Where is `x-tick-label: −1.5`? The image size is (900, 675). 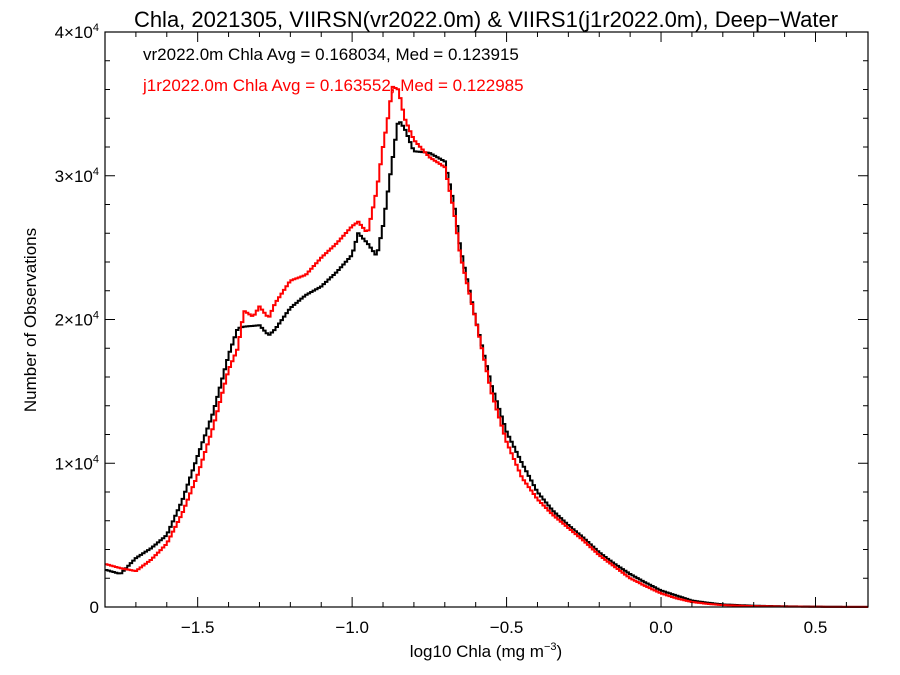 x-tick-label: −1.5 is located at coordinates (198, 627).